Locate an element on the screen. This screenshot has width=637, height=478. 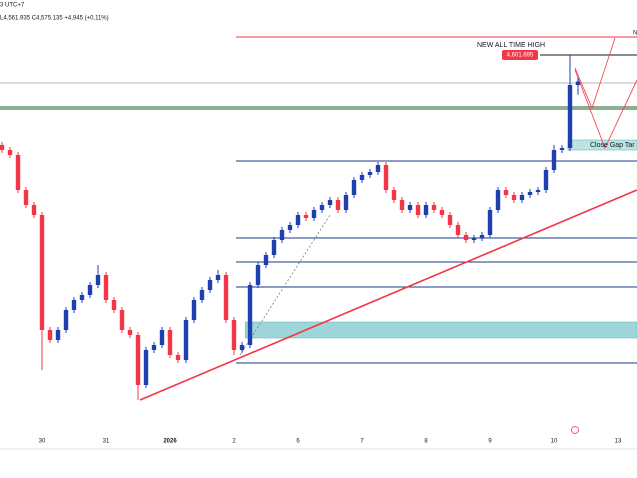
price-label: 4,601.695 is located at coordinates (520, 56).